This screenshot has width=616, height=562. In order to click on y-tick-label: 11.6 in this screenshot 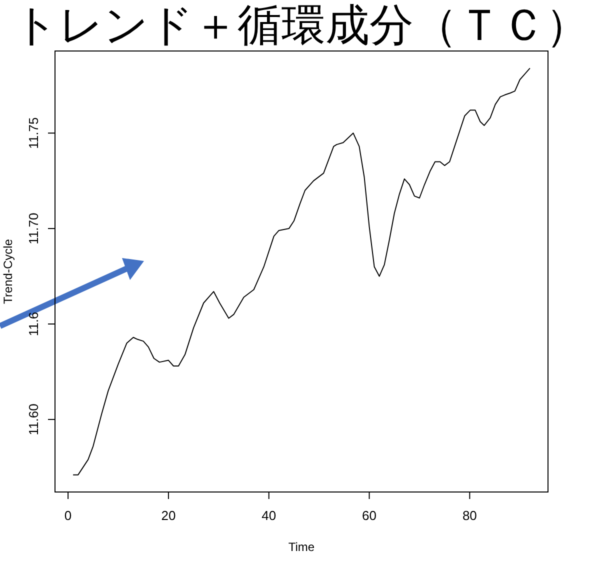, I will do `click(33, 324)`.